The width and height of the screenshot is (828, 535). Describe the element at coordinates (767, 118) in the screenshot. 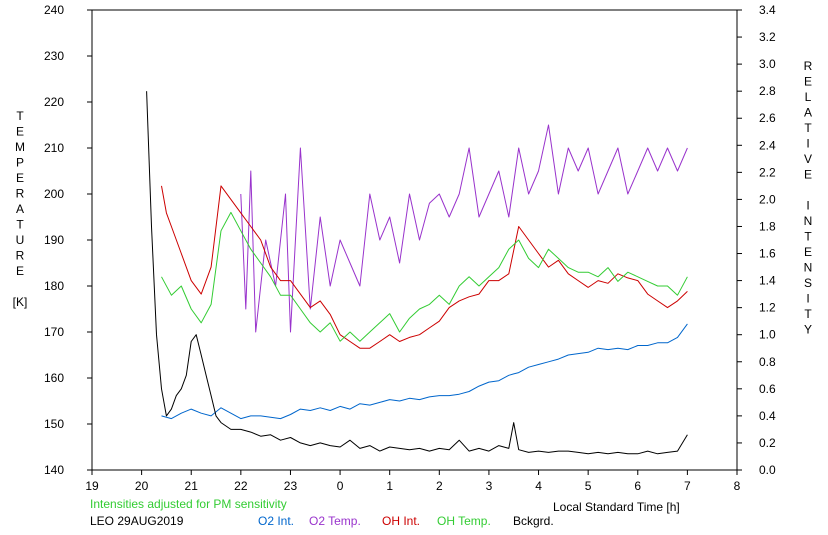

I see `y-right-tick-label: 2.6` at that location.